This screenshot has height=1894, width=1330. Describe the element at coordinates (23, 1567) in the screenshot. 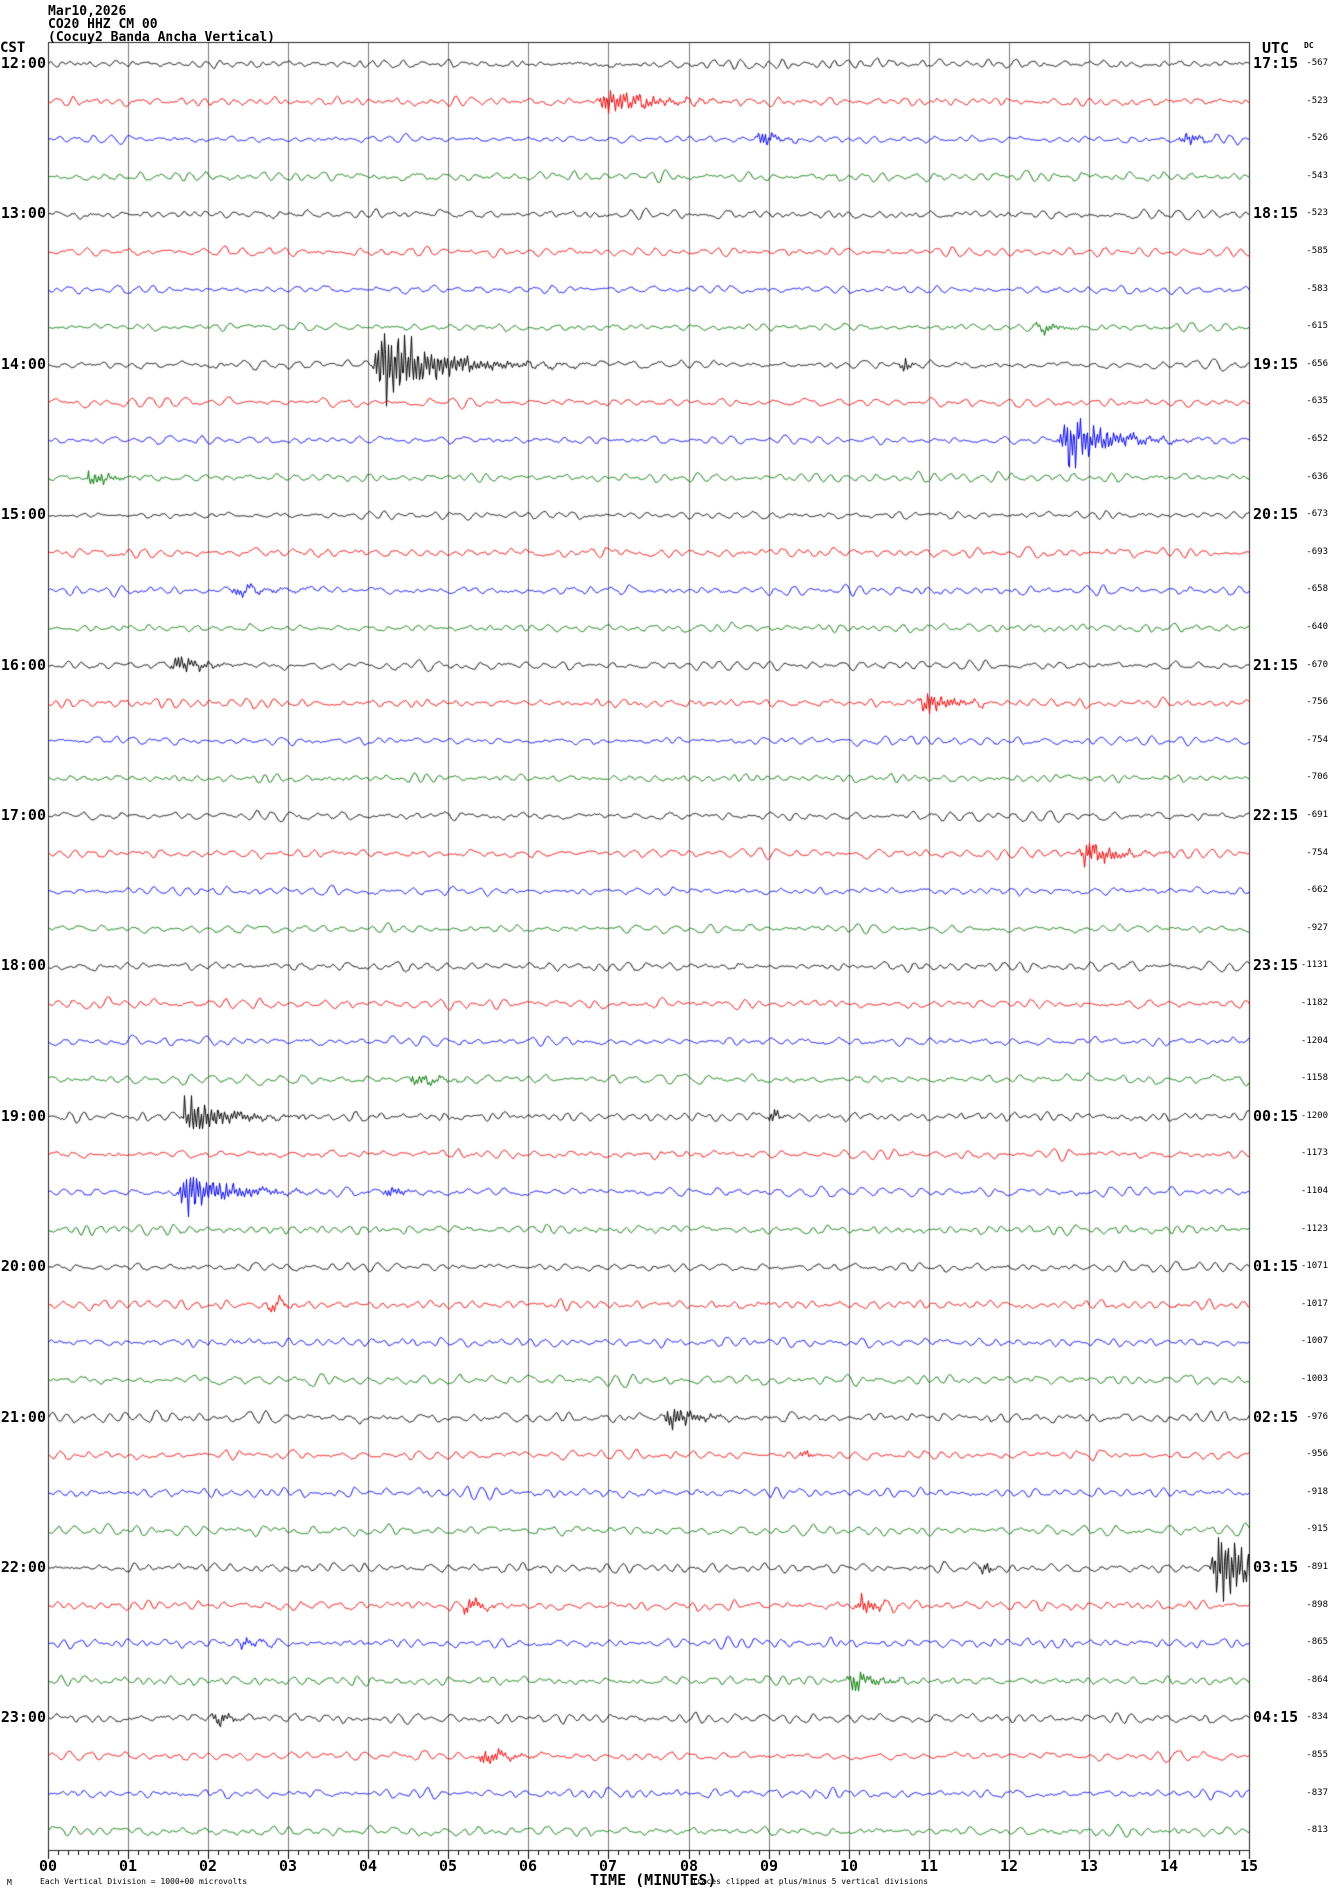

I see `row-label-local-time: 22:00` at that location.